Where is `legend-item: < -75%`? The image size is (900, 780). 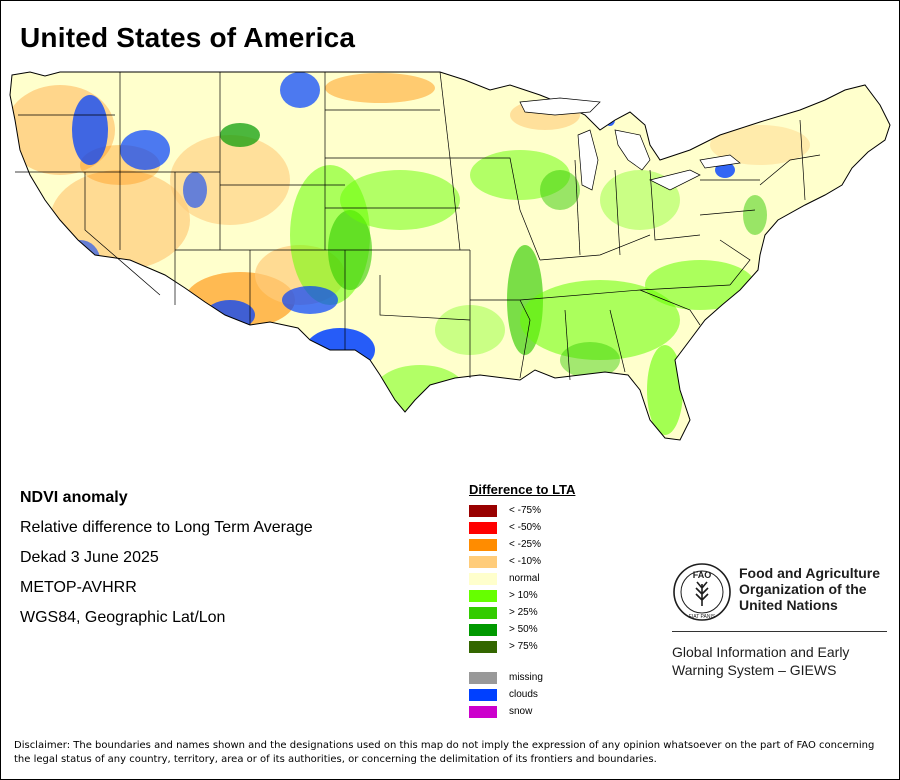
legend-item: < -75% is located at coordinates (522, 510).